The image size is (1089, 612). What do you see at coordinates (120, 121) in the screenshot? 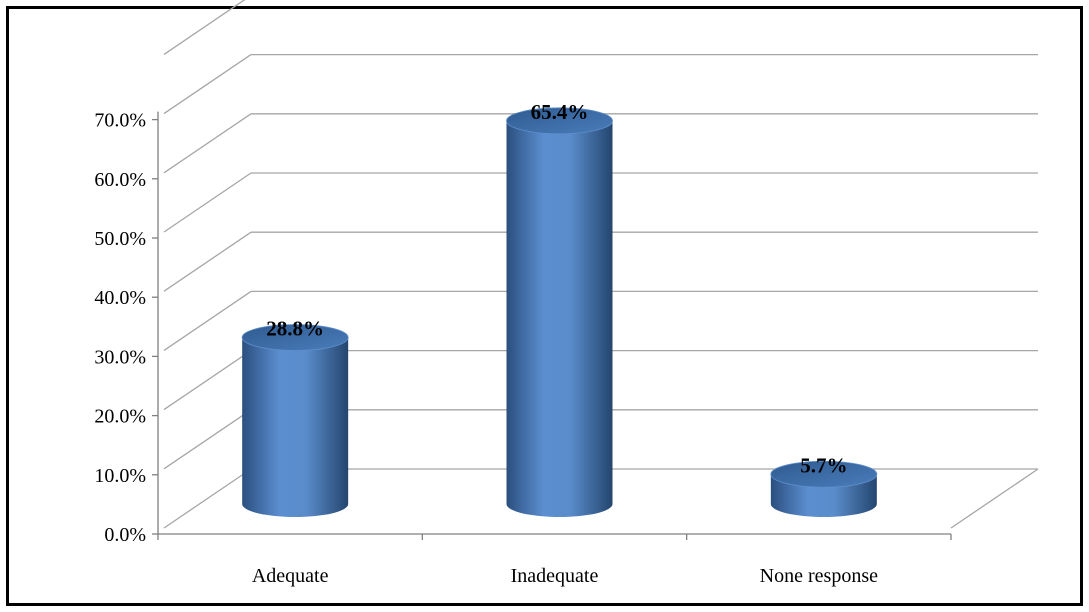
I see `y-tick-label: 70.0%` at bounding box center [120, 121].